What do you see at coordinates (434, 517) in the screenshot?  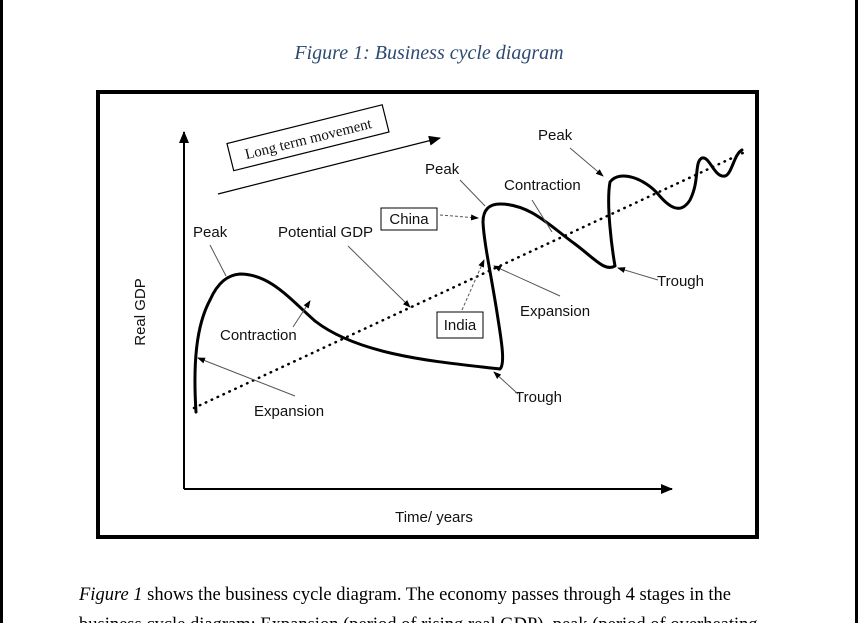 I see `x-axis-label: Time/ years` at bounding box center [434, 517].